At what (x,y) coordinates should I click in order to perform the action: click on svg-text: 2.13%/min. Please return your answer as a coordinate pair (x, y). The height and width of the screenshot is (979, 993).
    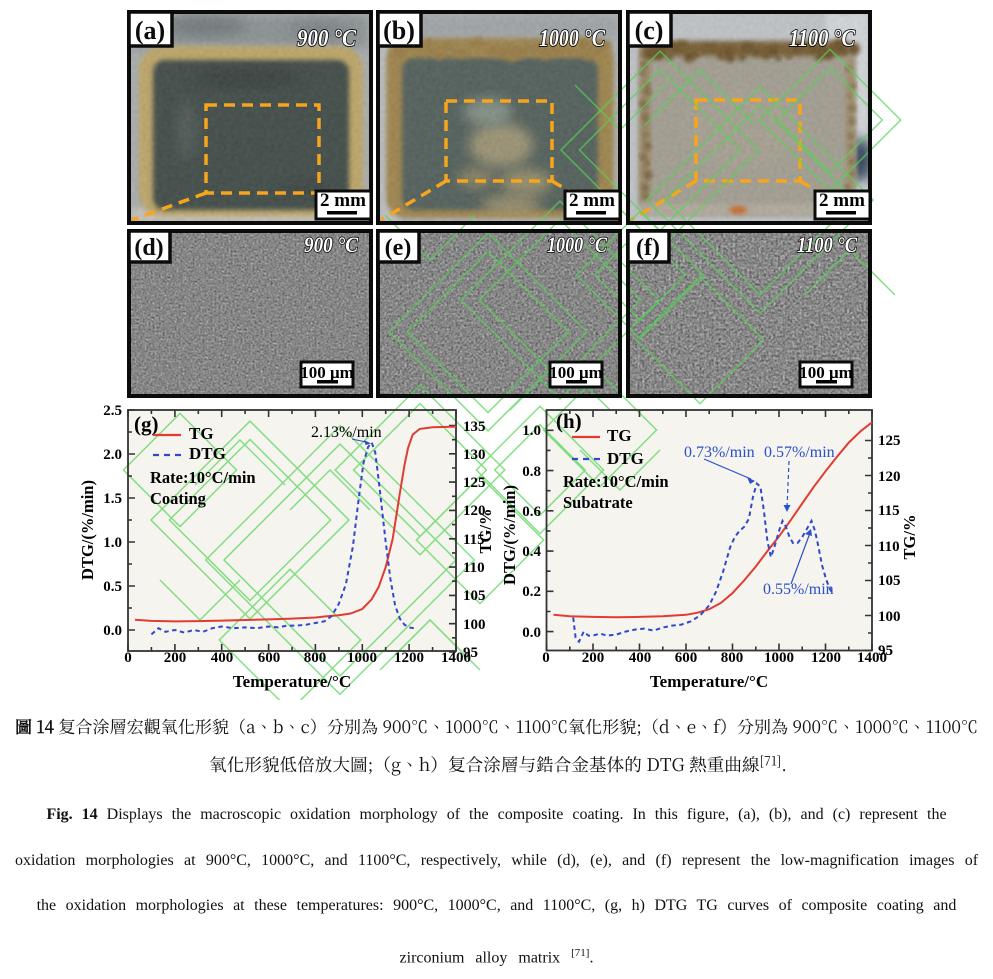
    Looking at the image, I should click on (346, 432).